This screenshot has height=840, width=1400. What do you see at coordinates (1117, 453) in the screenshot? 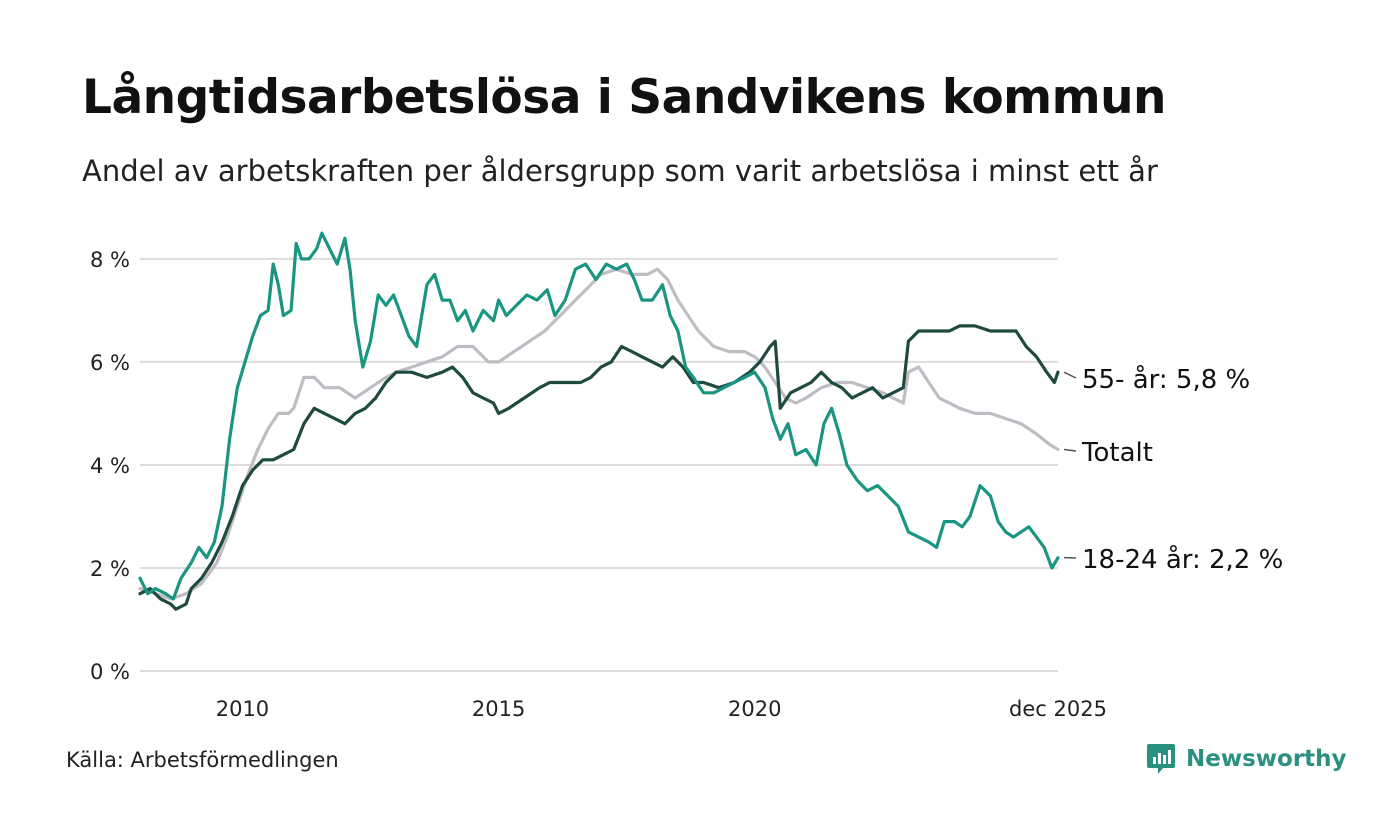
I see `series-end-label-totalt: Totalt` at bounding box center [1117, 453].